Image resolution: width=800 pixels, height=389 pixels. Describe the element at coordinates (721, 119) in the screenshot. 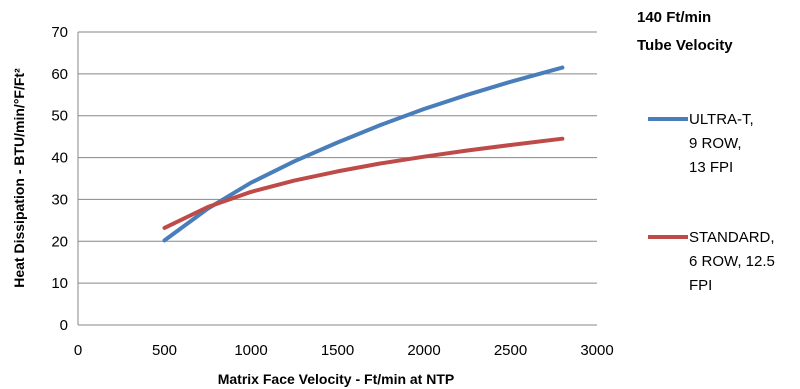

I see `legend-label-ultra-t-1: ULTRA-T,` at that location.